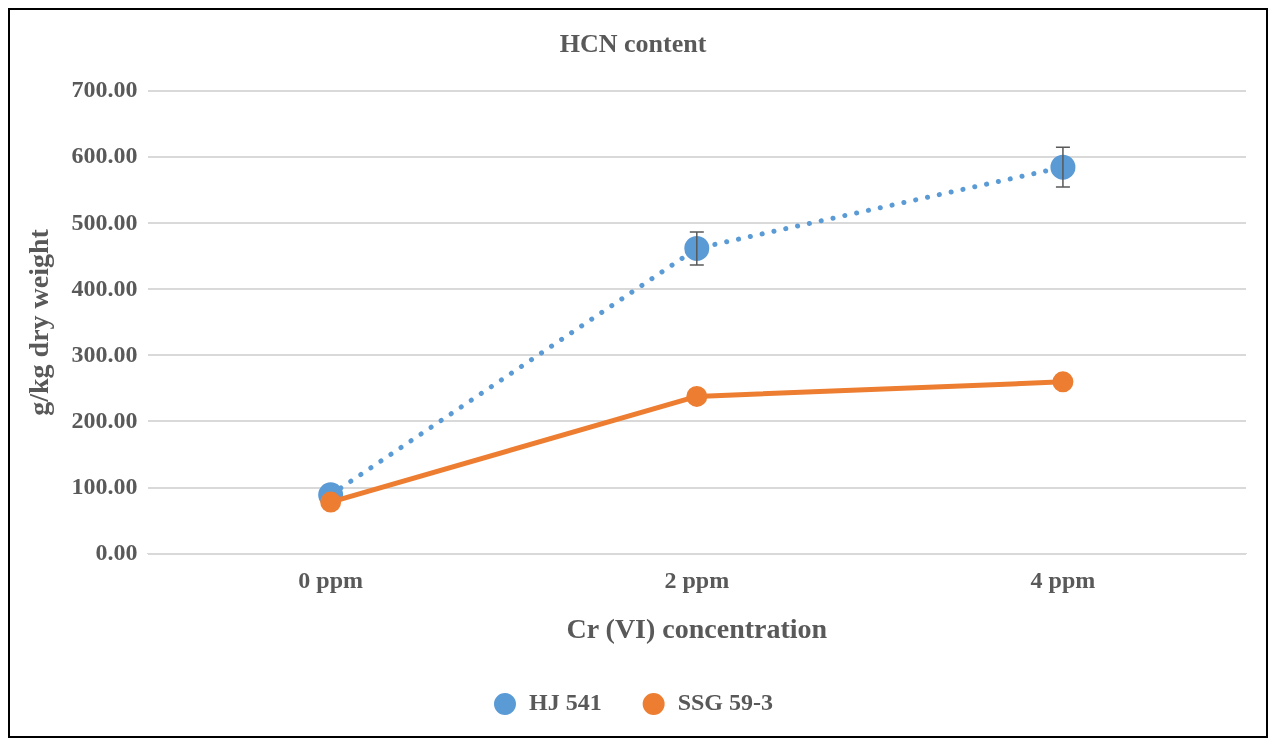  What do you see at coordinates (104, 287) in the screenshot?
I see `y-tick-label: 400.00` at bounding box center [104, 287].